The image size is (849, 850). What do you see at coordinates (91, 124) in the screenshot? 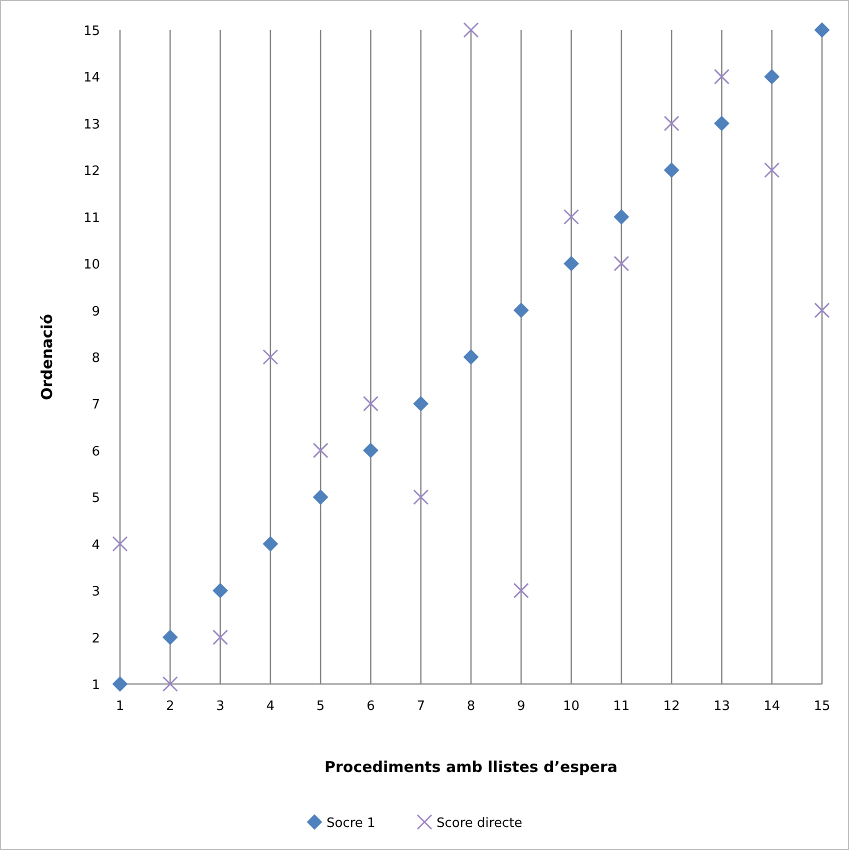
I see `y-tick-label: 13` at bounding box center [91, 124].